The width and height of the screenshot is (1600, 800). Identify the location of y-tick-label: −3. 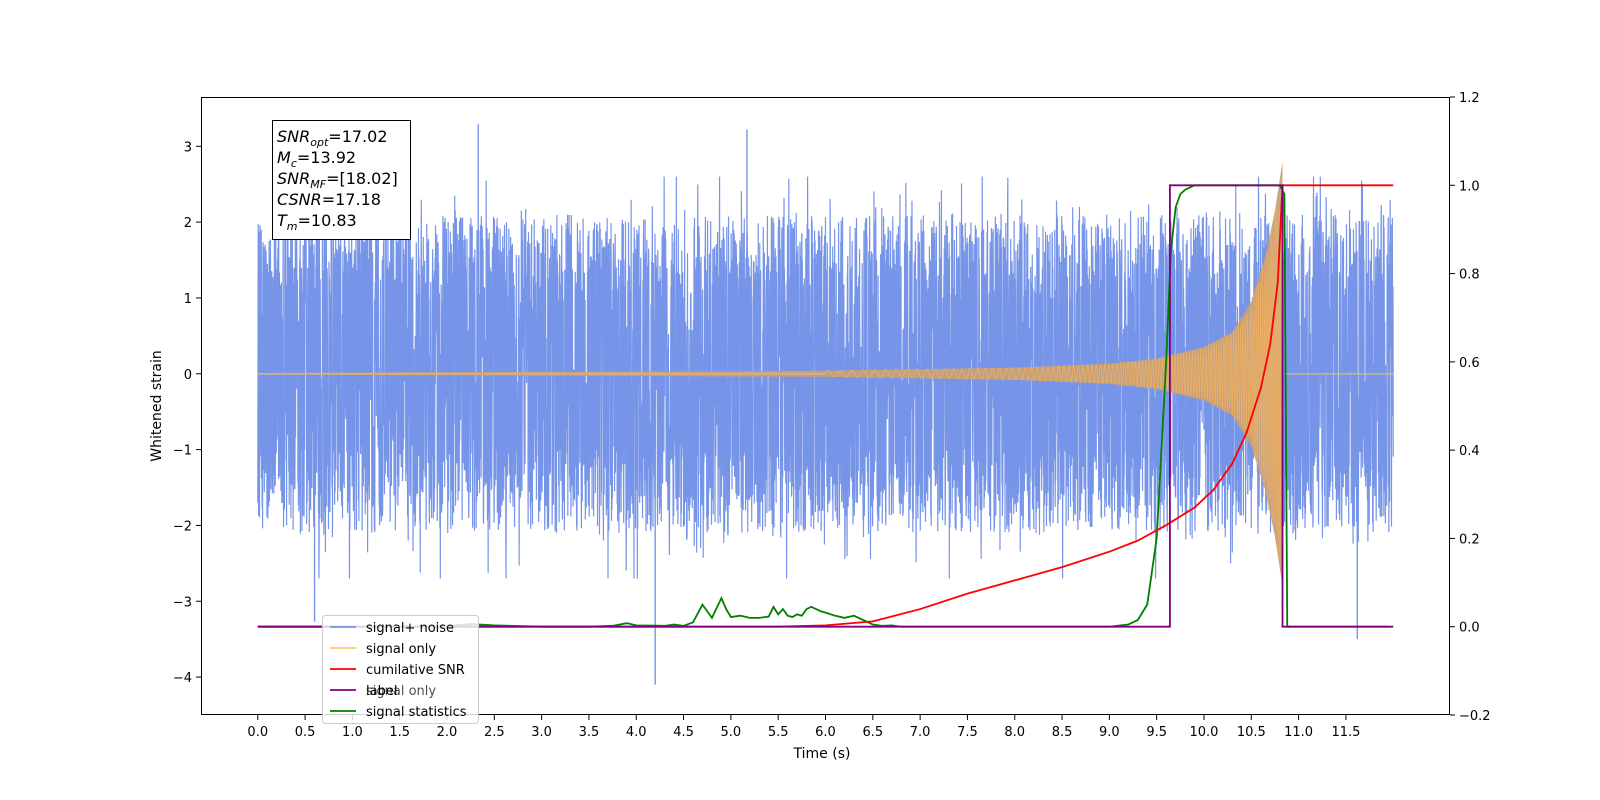
(182, 602).